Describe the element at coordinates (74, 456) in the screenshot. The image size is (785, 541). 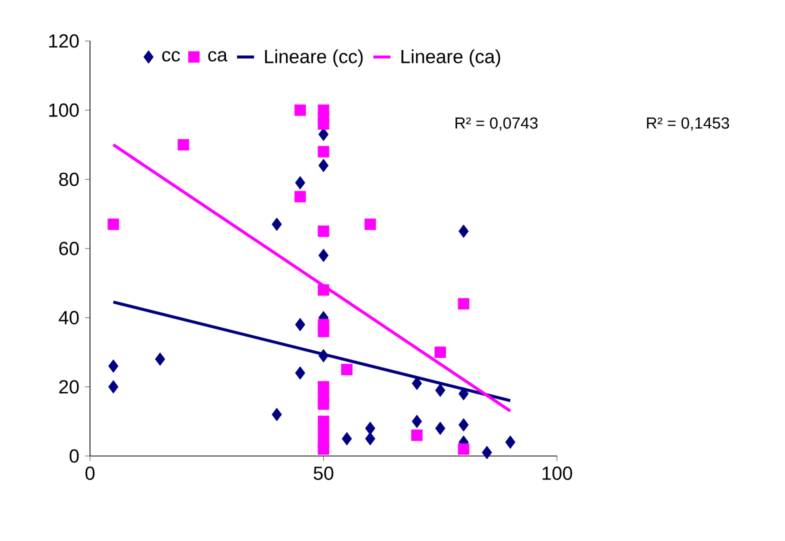
I see `y-tick-label: 0` at that location.